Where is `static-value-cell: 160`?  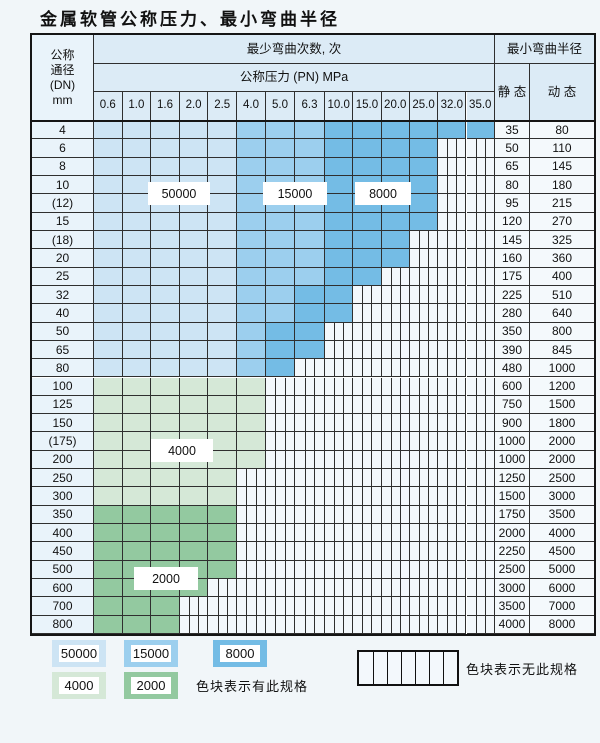
static-value-cell: 160 is located at coordinates (512, 258).